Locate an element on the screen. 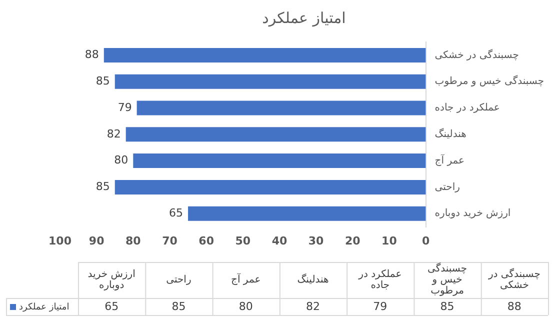  x-tick-label: 60 is located at coordinates (206, 241).